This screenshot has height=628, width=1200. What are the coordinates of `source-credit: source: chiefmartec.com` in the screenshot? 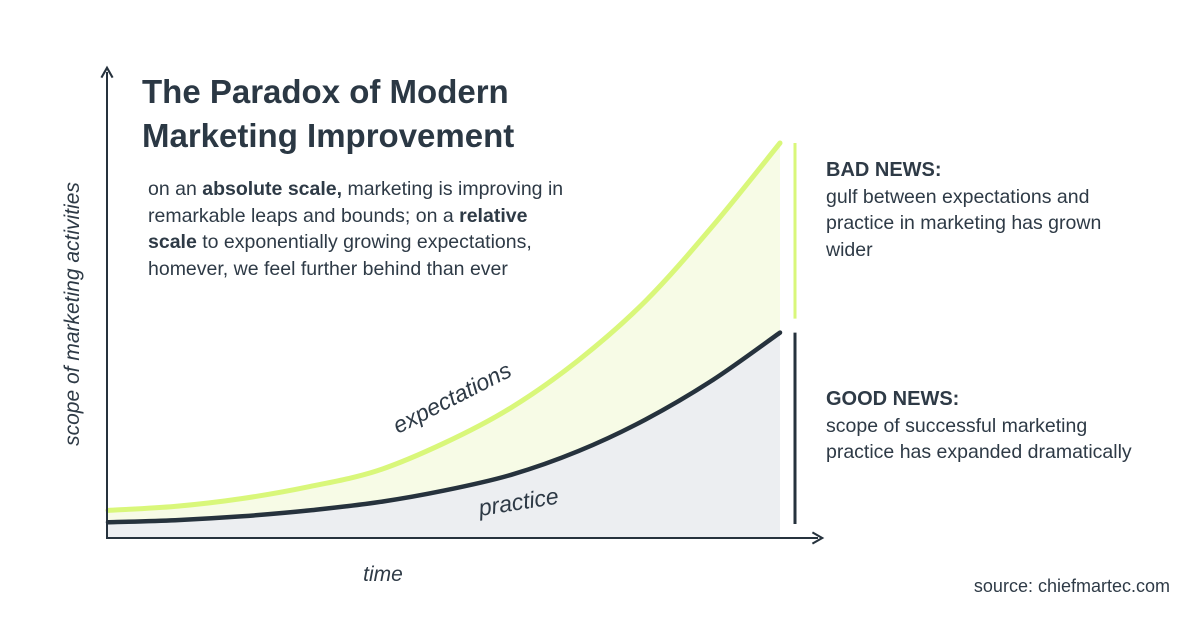 It's located at (1071, 586).